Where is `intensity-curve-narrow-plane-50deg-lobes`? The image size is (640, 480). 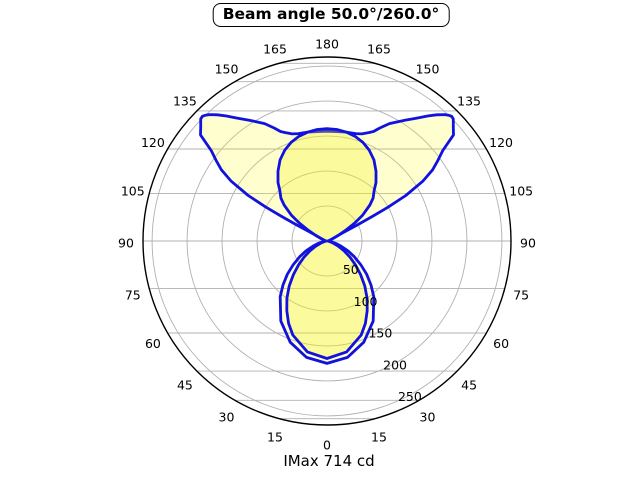
intensity-curve-narrow-plane-50deg-lobes is located at coordinates (327, 243).